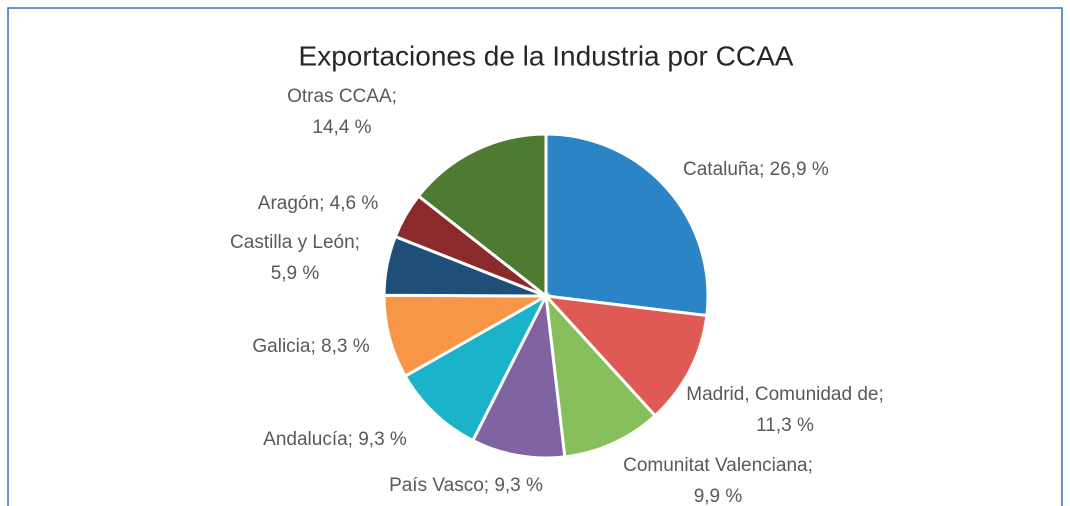  I want to click on label-value: 9,9 %, so click(718, 496).